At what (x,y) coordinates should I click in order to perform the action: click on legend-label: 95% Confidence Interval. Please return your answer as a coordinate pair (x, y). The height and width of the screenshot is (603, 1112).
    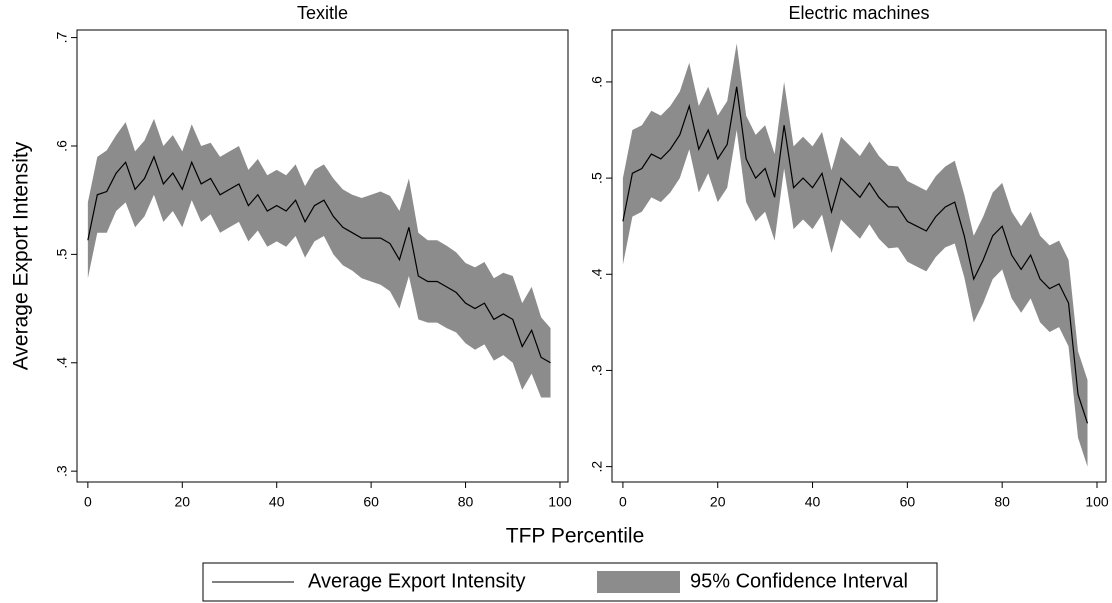
    Looking at the image, I should click on (799, 581).